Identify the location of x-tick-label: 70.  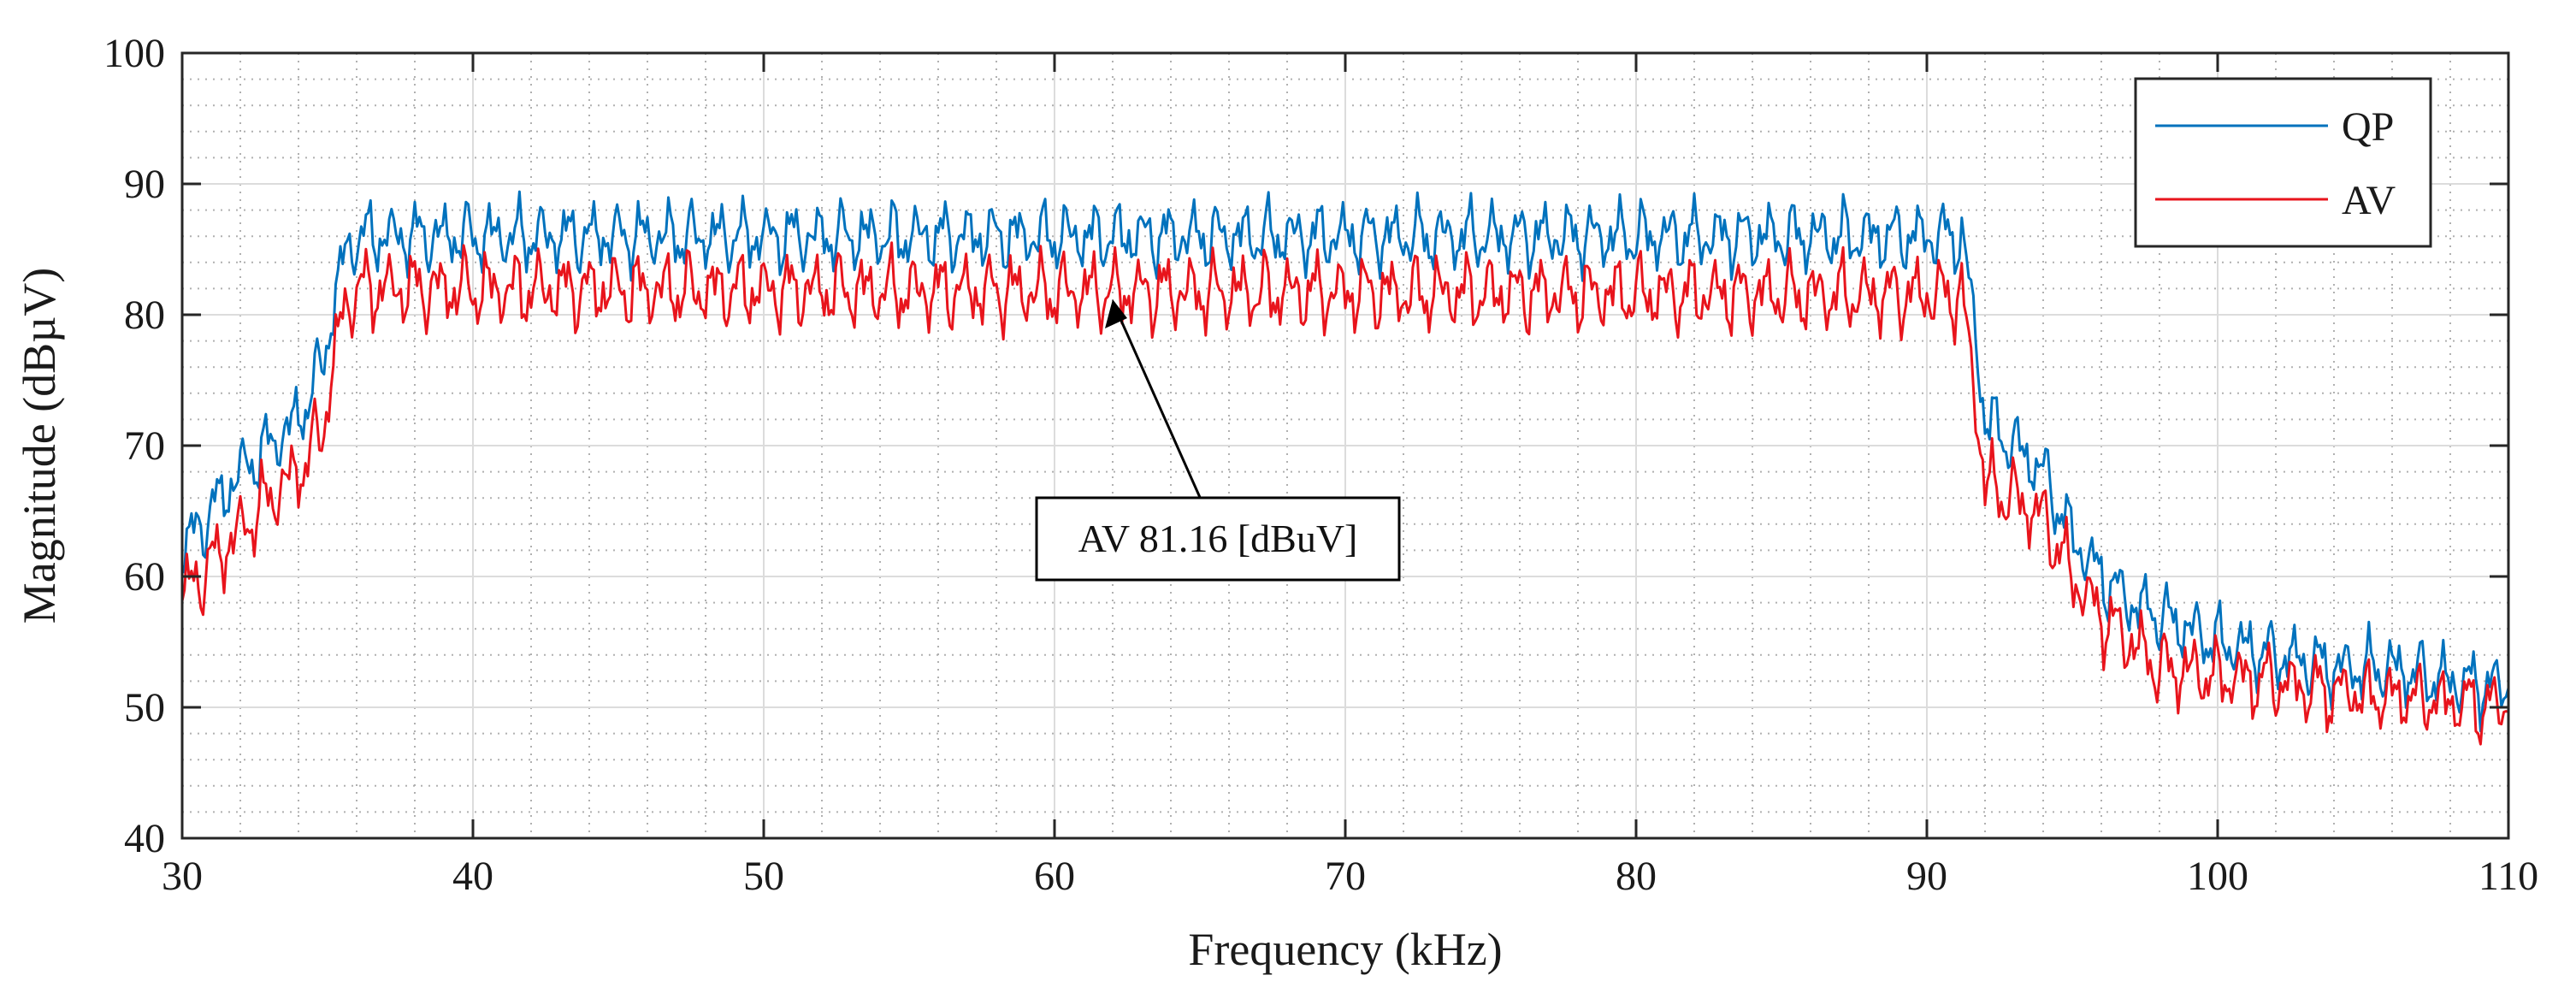
(1345, 876).